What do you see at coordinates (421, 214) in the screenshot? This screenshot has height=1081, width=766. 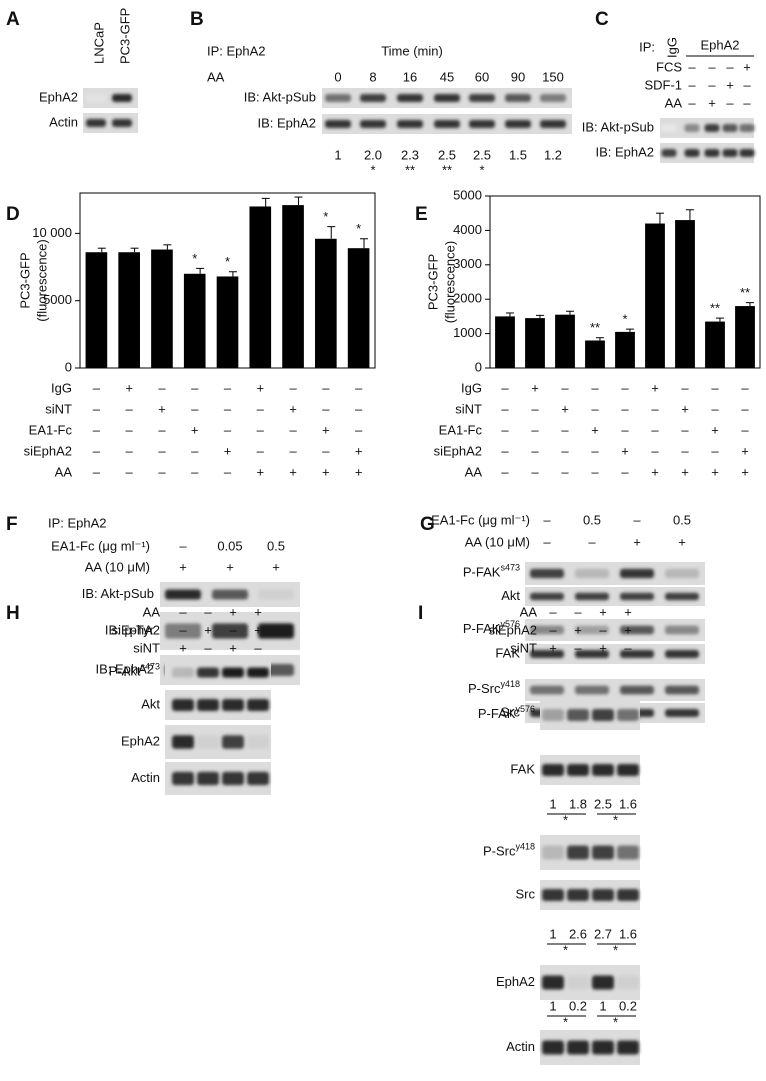 I see `panel-label: E` at bounding box center [421, 214].